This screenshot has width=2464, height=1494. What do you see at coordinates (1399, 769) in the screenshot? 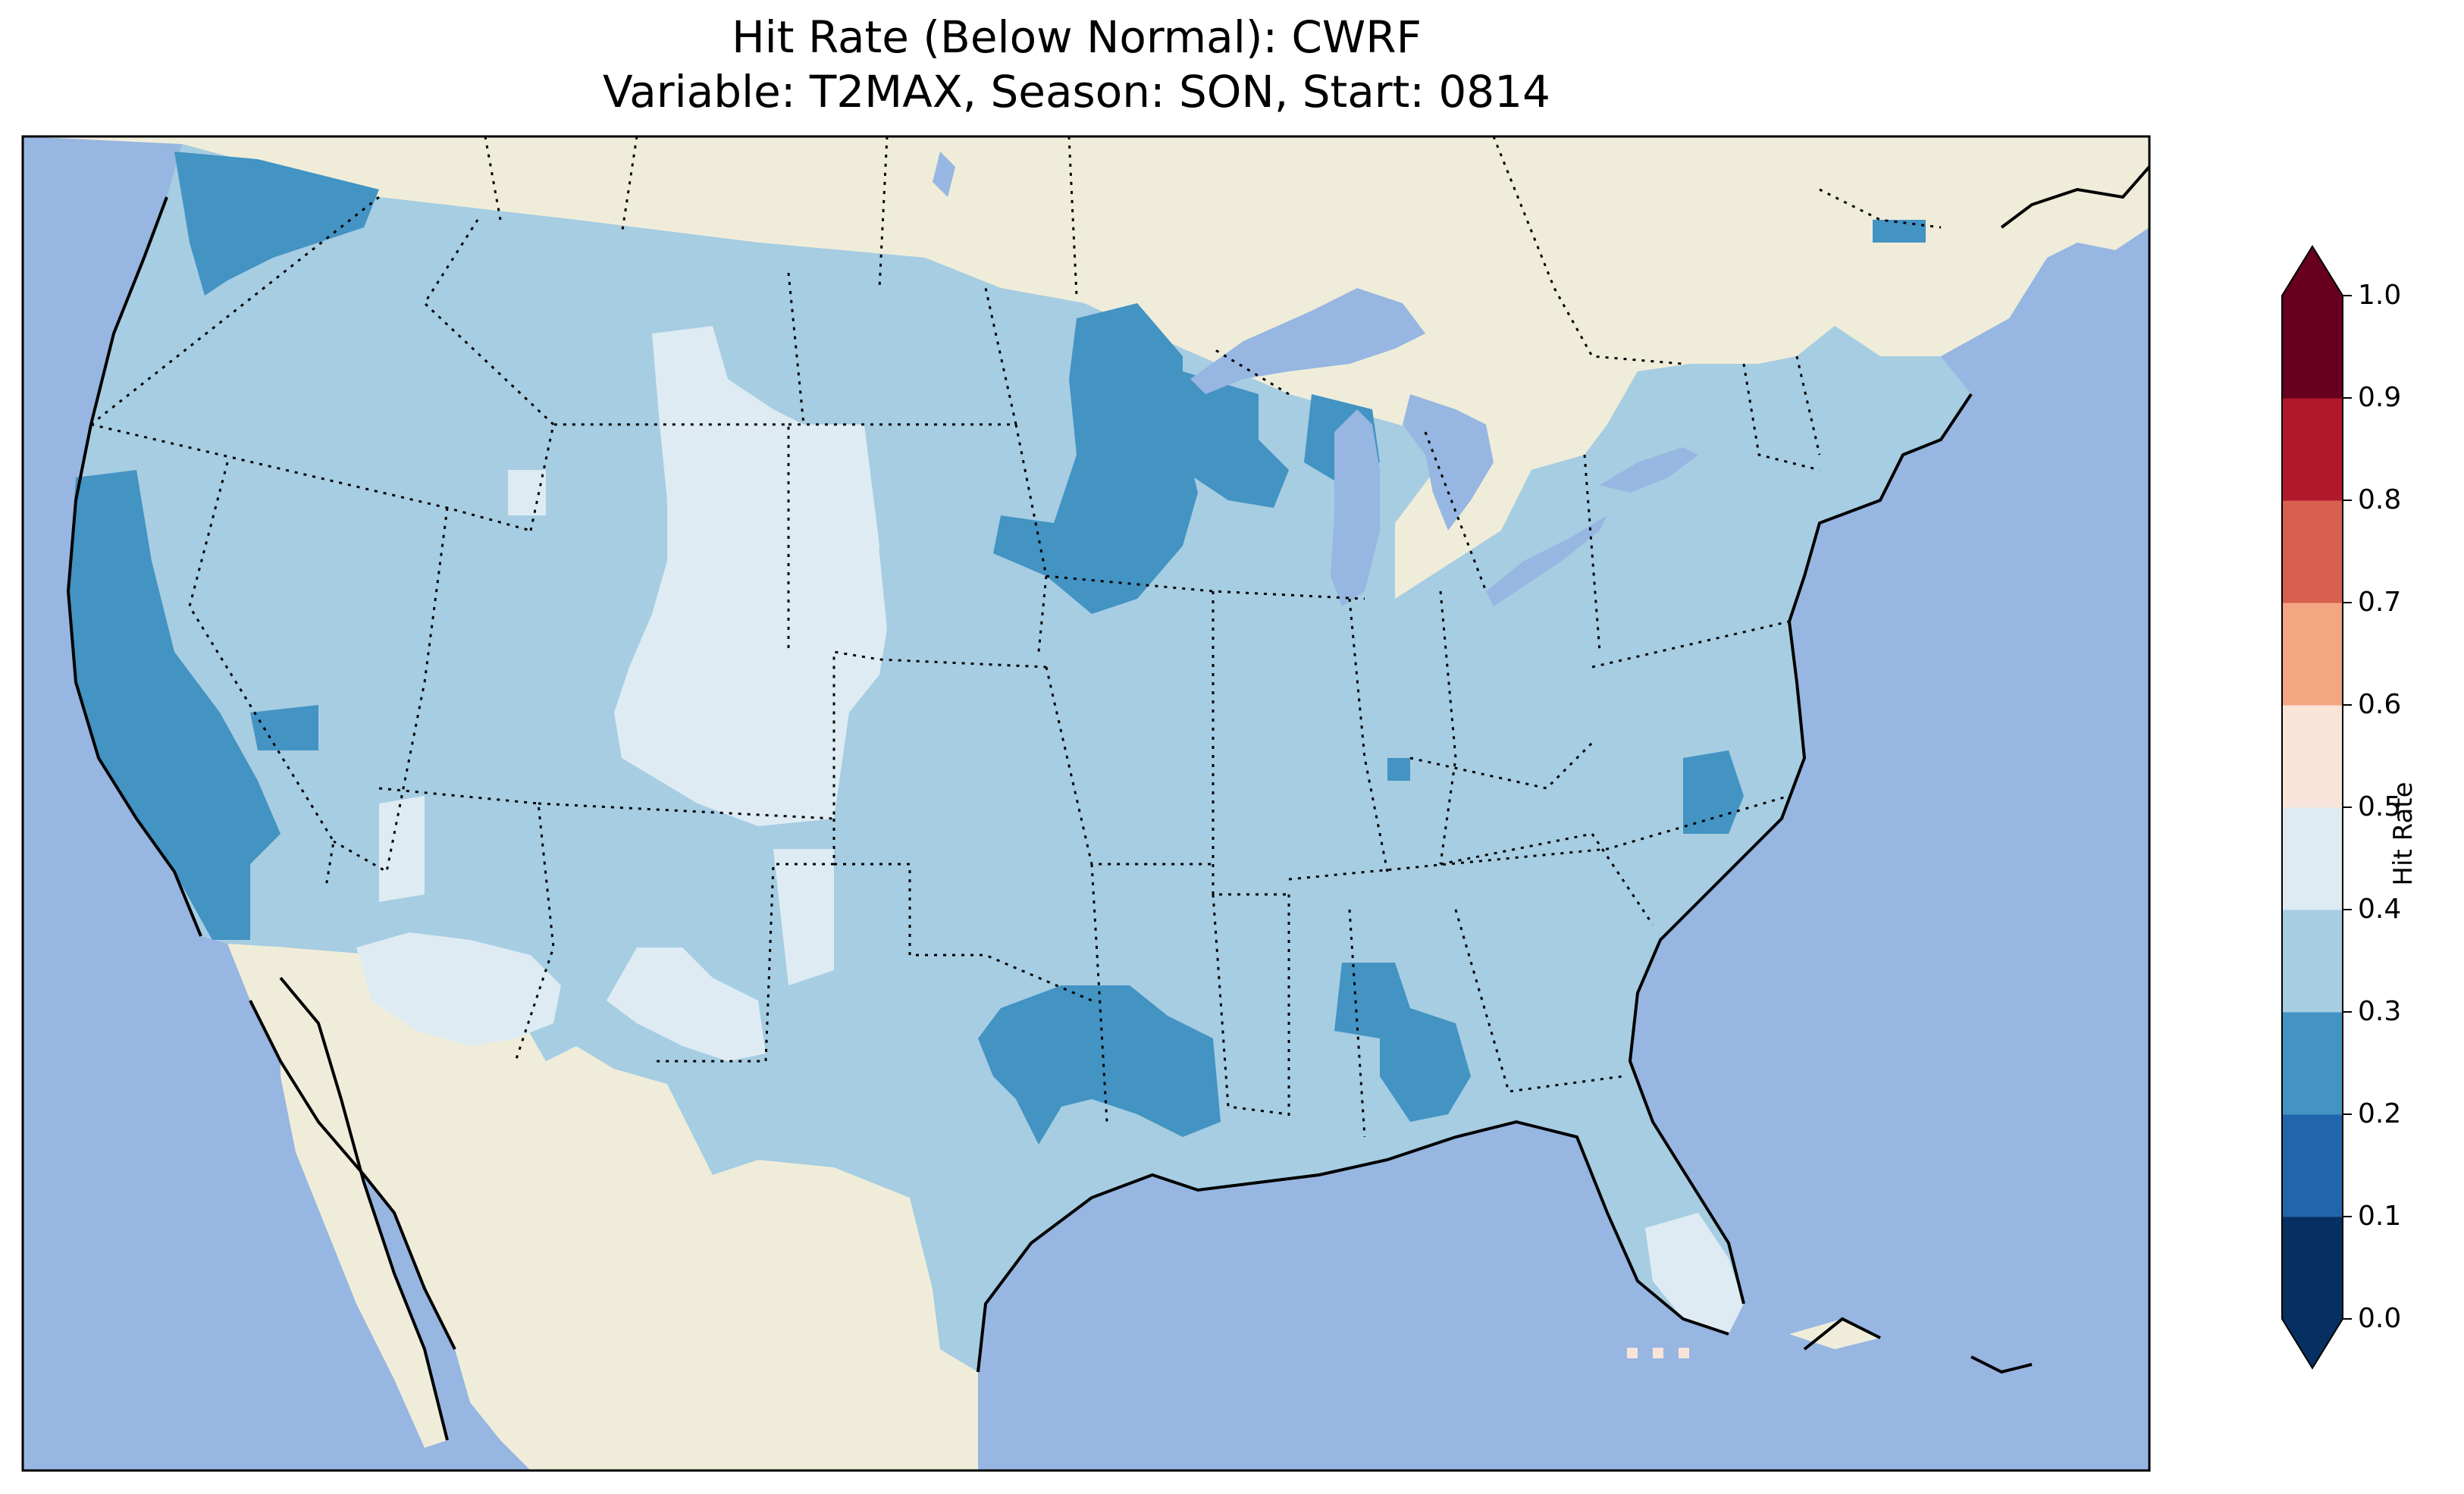
I see `patch-ky-small` at bounding box center [1399, 769].